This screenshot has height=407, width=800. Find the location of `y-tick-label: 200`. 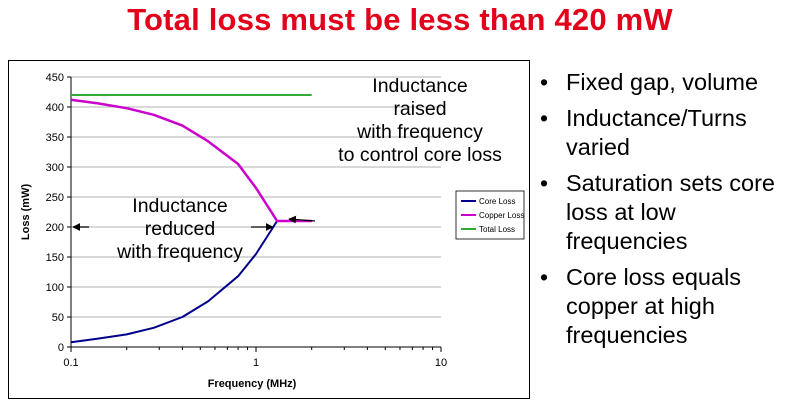

y-tick-label: 200 is located at coordinates (55, 228).